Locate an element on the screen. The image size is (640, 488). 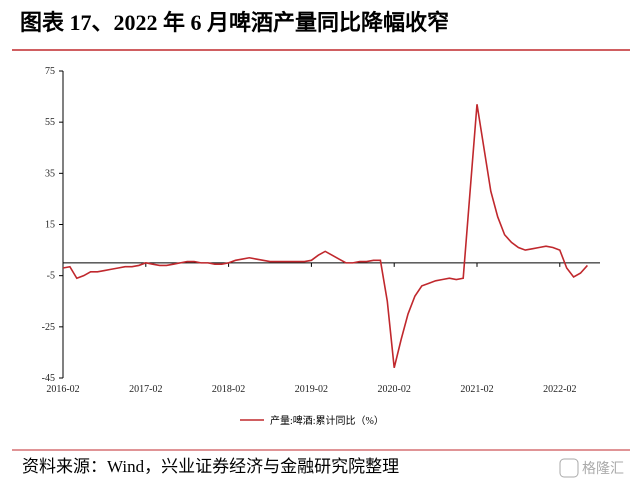
x-tick-label: 2021-02 is located at coordinates (476, 389).